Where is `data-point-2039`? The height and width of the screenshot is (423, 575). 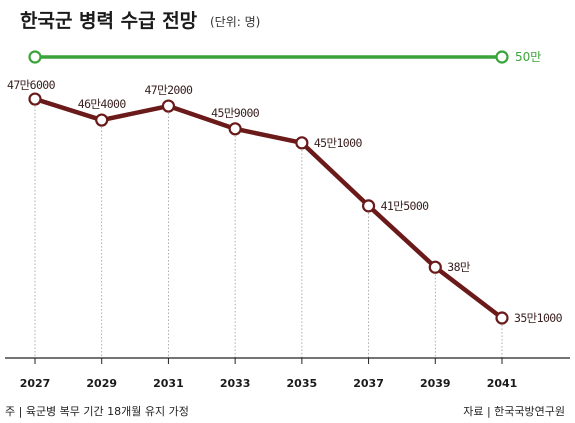
data-point-2039 is located at coordinates (435, 267).